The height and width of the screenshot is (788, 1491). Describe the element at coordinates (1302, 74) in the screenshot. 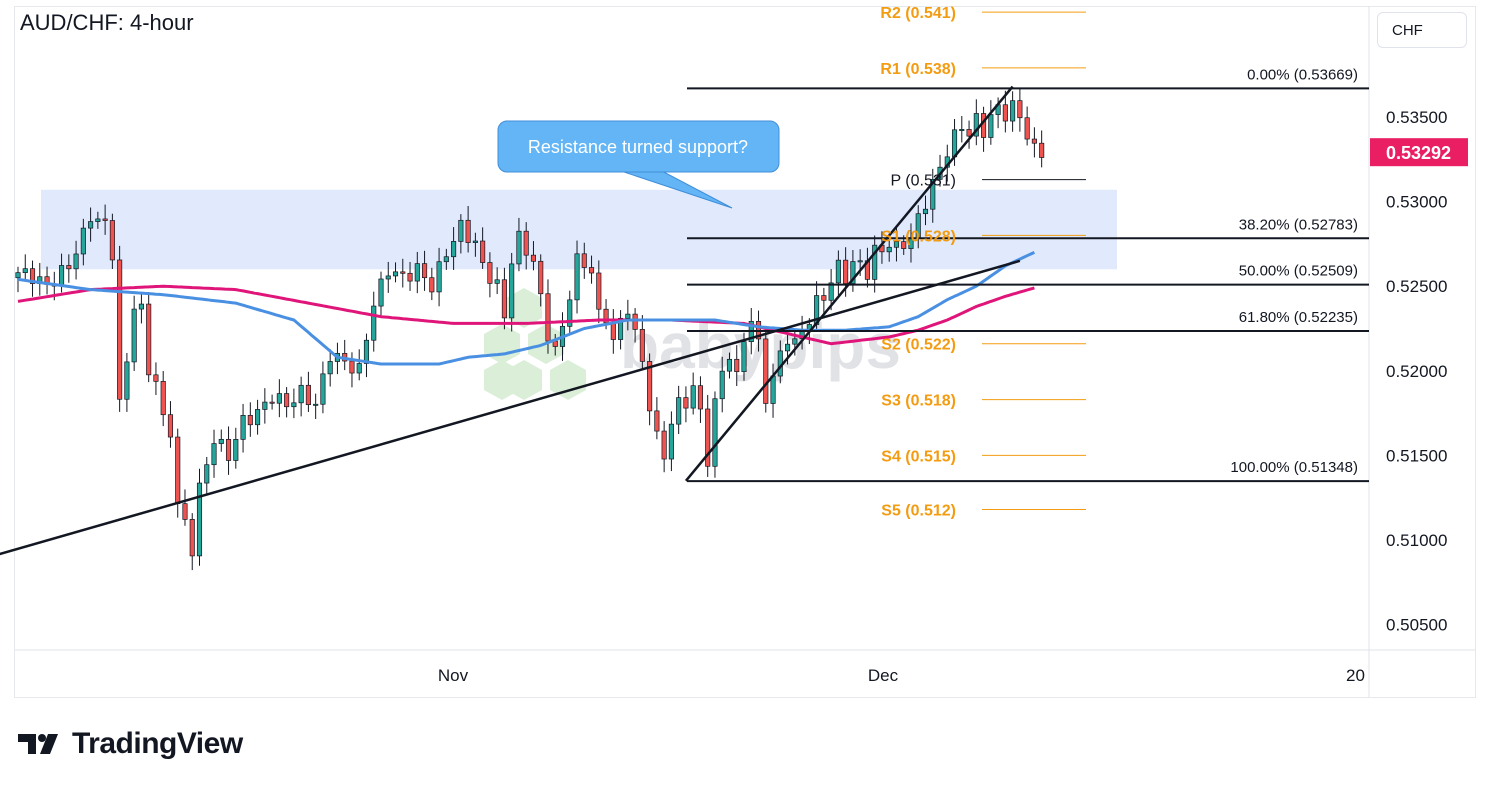

I see `fib-level-label: 0.00% (0.53669)` at that location.